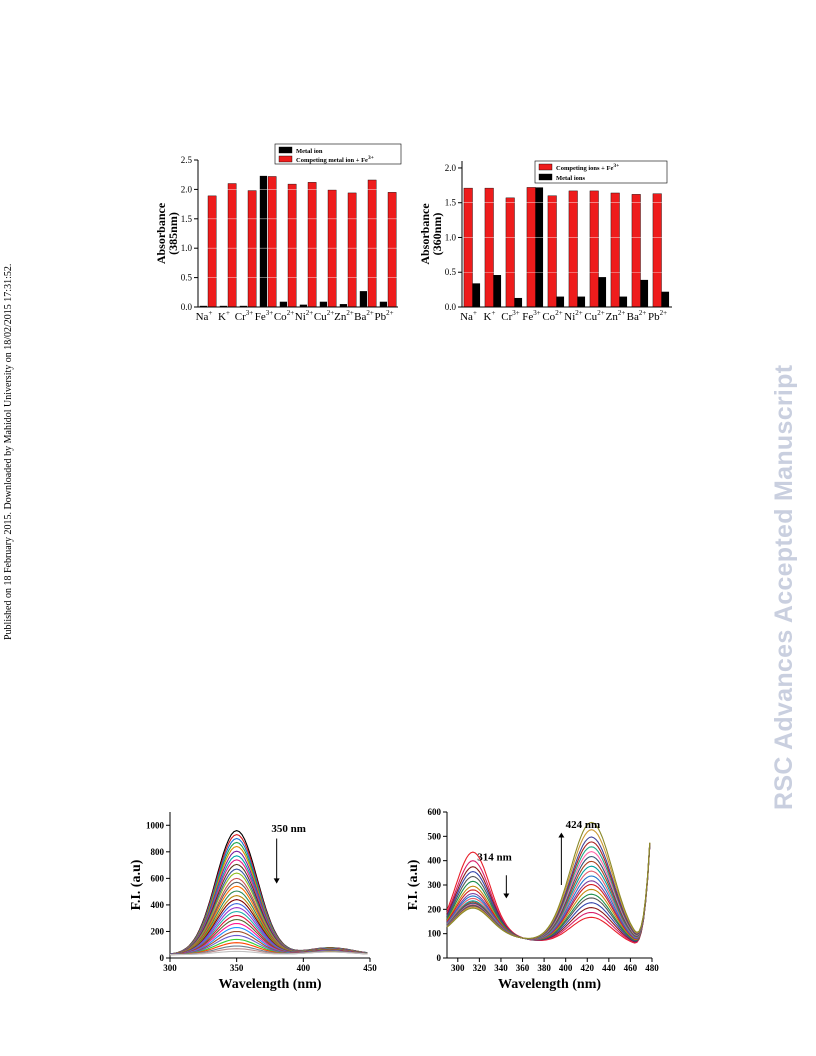 The image size is (816, 1056). I want to click on y-tick-label: 2.0, so click(451, 168).